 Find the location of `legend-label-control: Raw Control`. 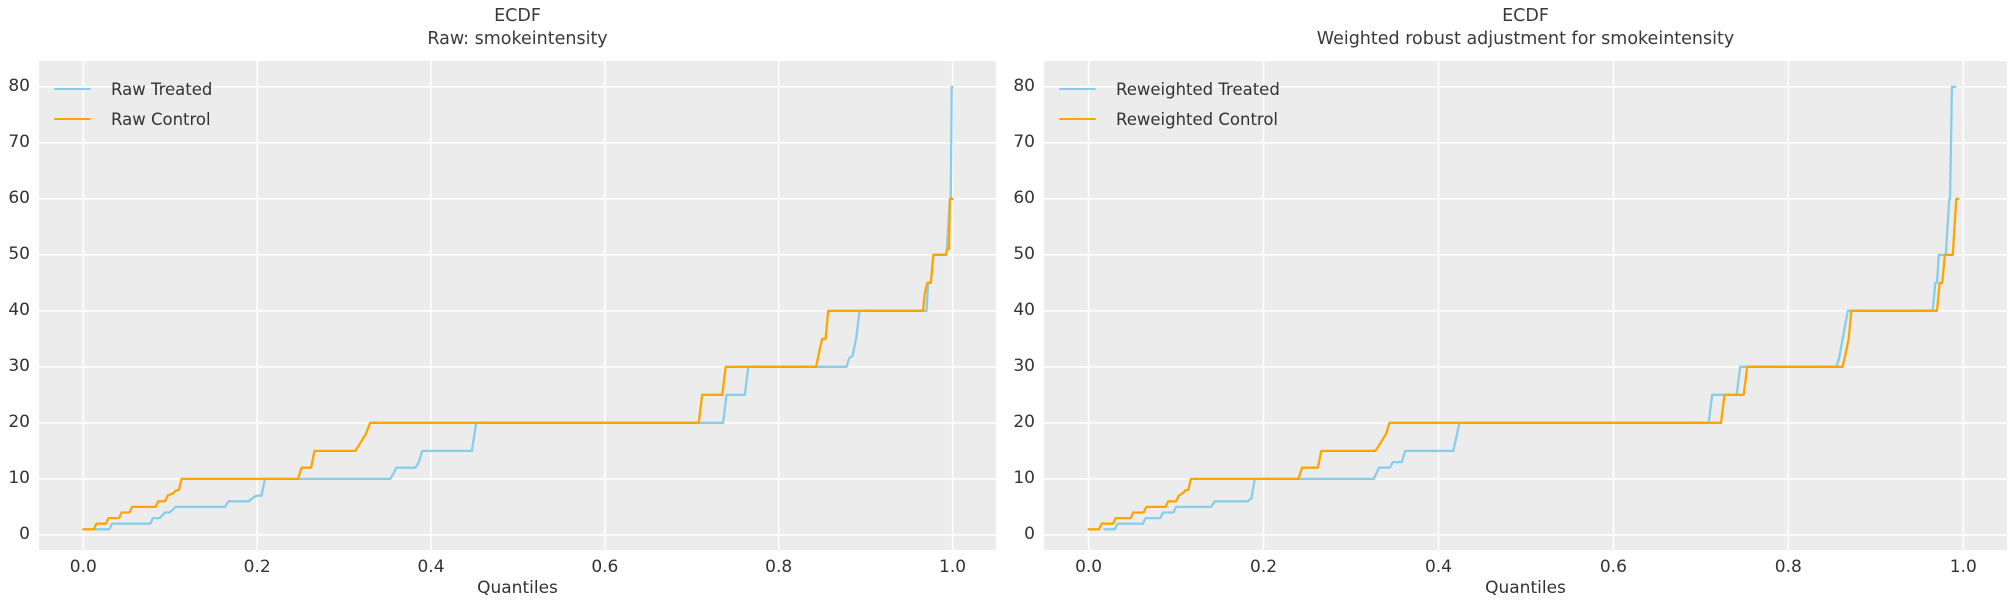

legend-label-control: Raw Control is located at coordinates (161, 119).